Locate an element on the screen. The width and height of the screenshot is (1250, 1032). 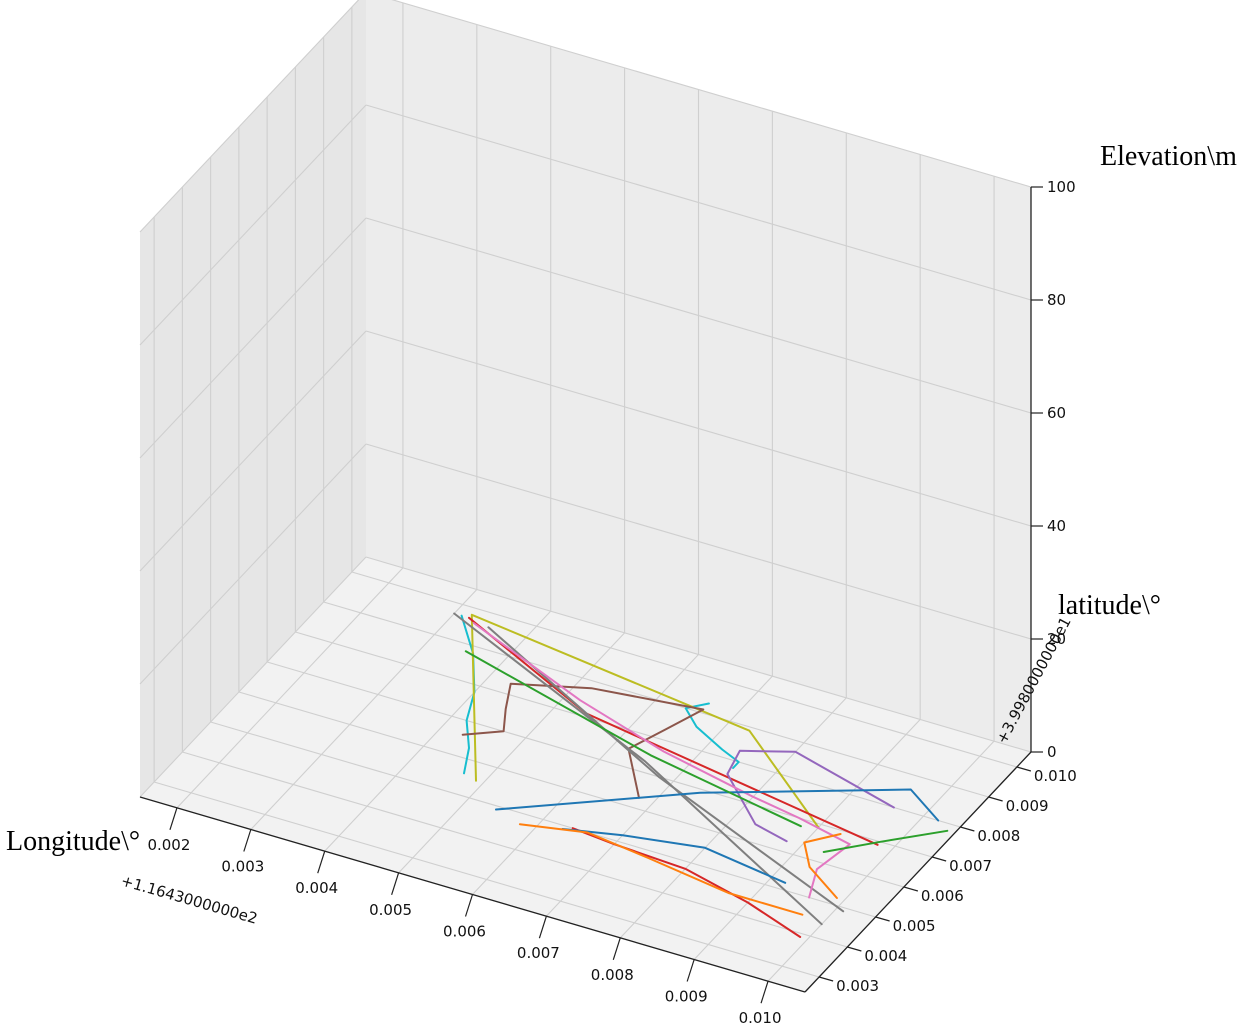
y-tick-label: 0.005 is located at coordinates (914, 926).